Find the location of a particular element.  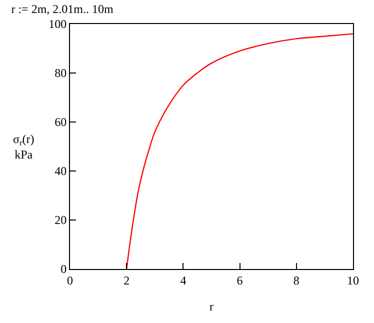

x-tick-label: 8 is located at coordinates (296, 280).